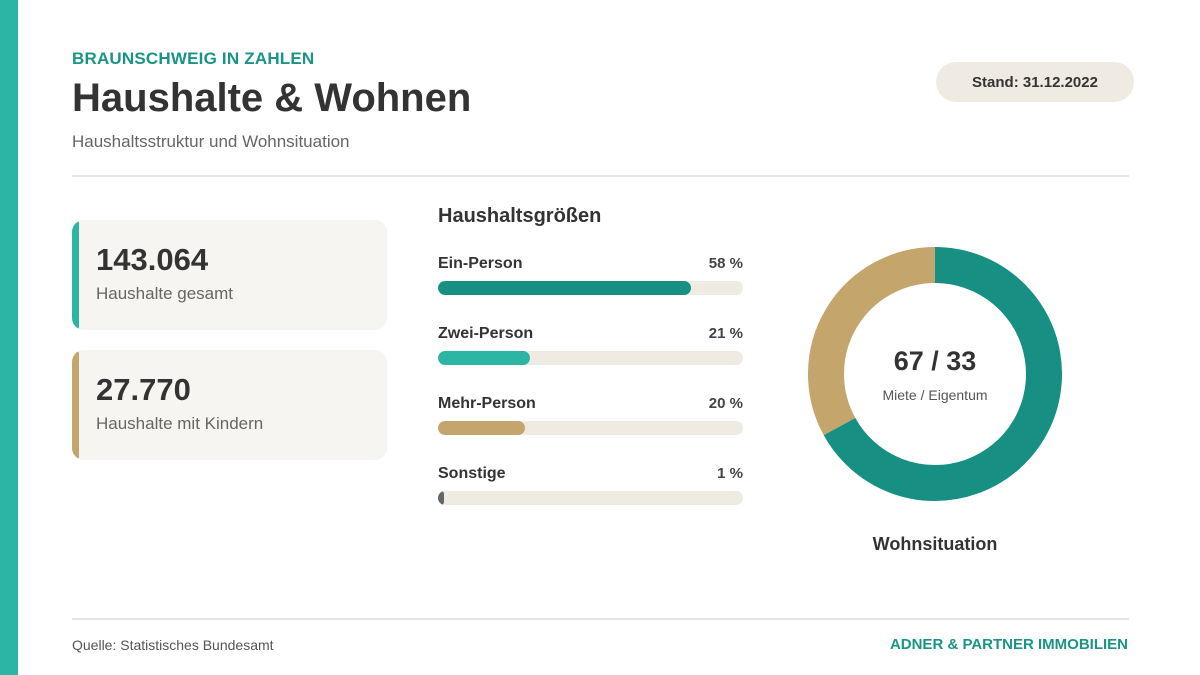 The image size is (1200, 675). Describe the element at coordinates (935, 361) in the screenshot. I see `donut-center-value: 67 / 33` at that location.